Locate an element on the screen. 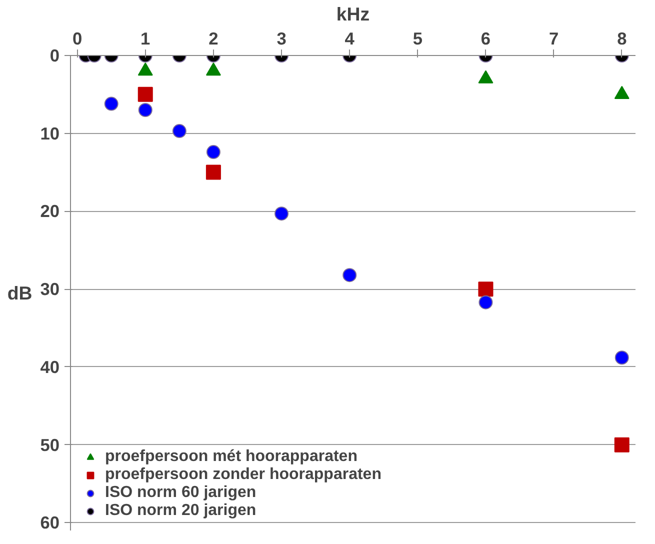 Image resolution: width=655 pixels, height=544 pixels. y-tick-label: 0 is located at coordinates (55, 56).